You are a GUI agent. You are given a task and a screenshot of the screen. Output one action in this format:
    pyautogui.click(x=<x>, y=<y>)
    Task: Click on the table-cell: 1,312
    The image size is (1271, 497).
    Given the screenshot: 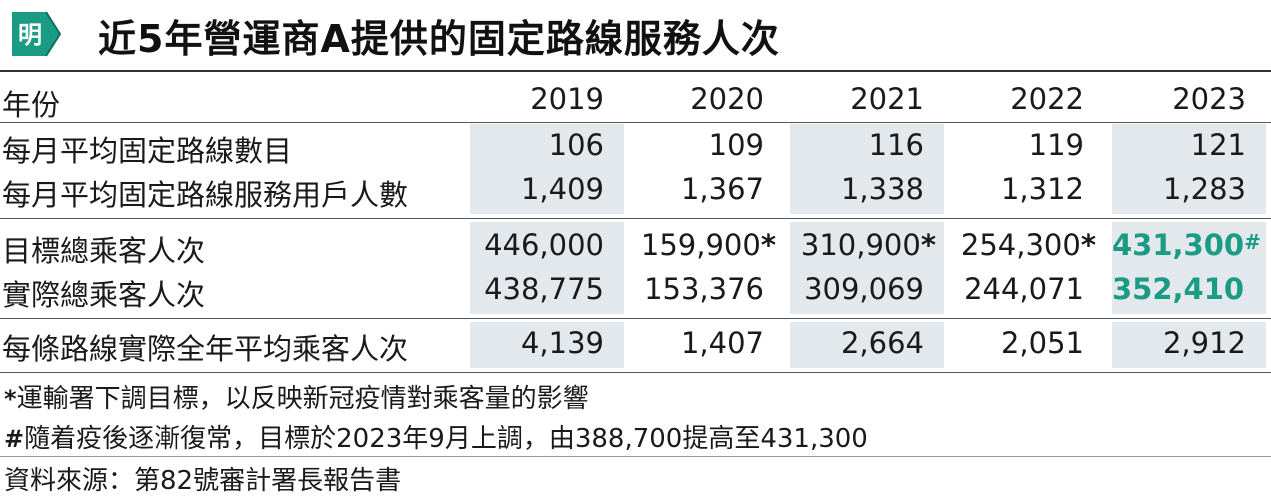 What is the action you would take?
    pyautogui.click(x=1042, y=189)
    